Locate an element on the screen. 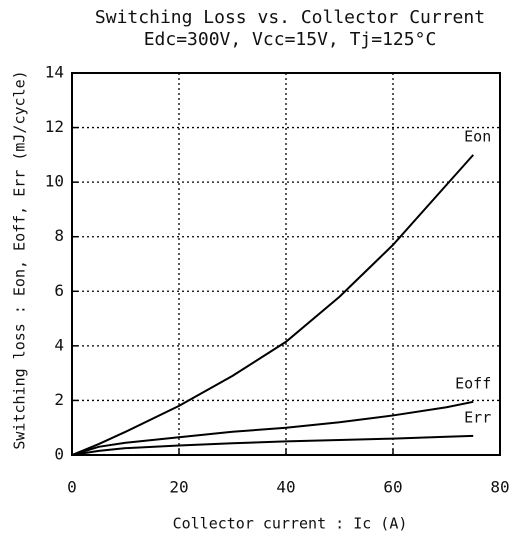 This screenshot has width=522, height=541. y-tick-label: 8 is located at coordinates (59, 235).